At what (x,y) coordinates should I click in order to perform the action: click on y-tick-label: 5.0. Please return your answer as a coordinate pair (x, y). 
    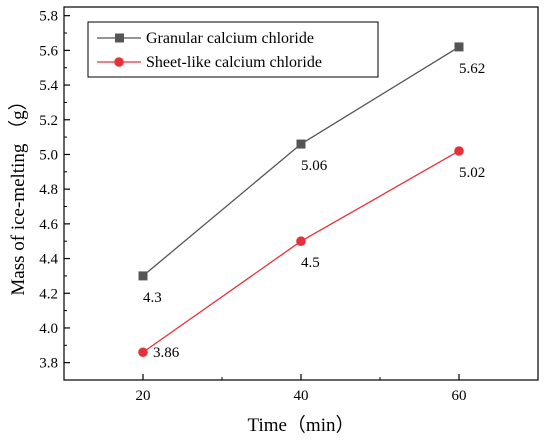
    Looking at the image, I should click on (48, 155).